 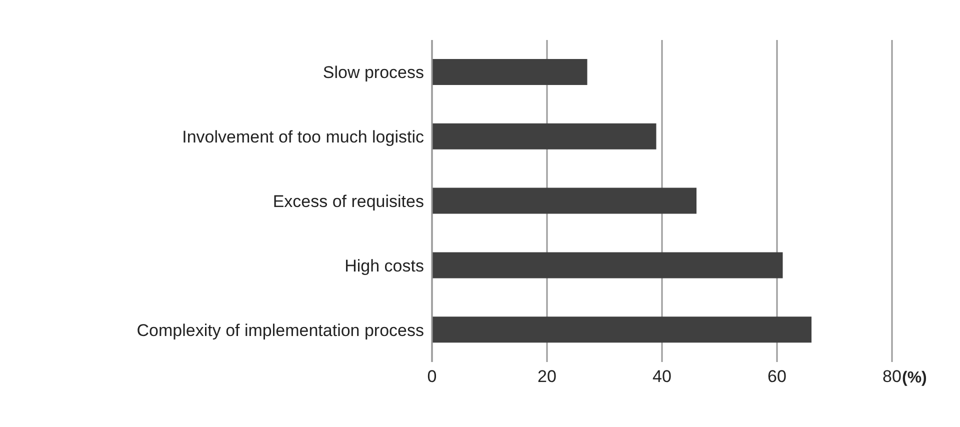 I want to click on x-tick-label: 0, so click(x=432, y=376).